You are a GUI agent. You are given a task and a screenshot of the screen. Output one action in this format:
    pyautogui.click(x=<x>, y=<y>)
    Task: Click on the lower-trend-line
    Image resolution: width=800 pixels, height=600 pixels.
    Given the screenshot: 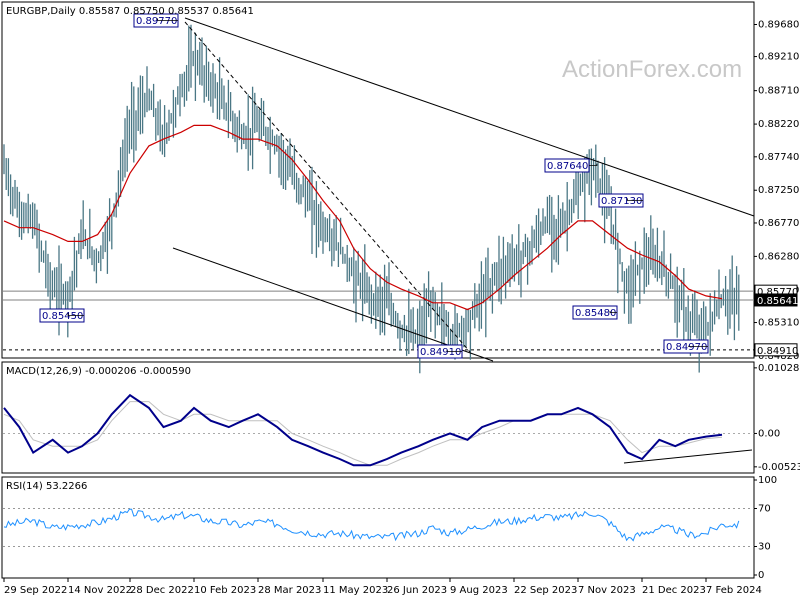 What is the action you would take?
    pyautogui.click(x=333, y=304)
    